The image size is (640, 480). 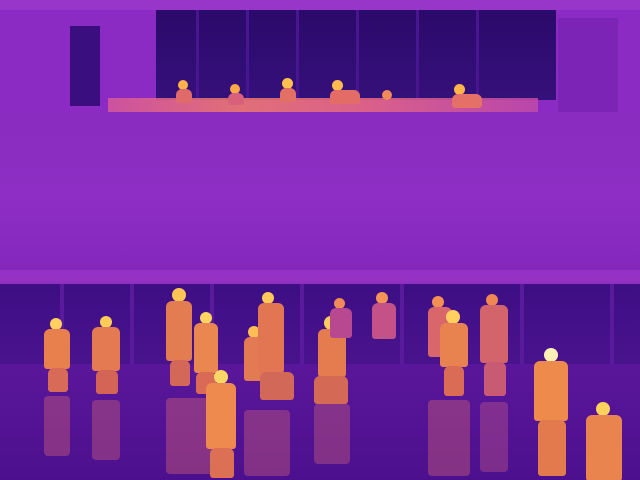 What do you see at coordinates (588, 66) in the screenshot?
I see `upper-right-panel` at bounding box center [588, 66].